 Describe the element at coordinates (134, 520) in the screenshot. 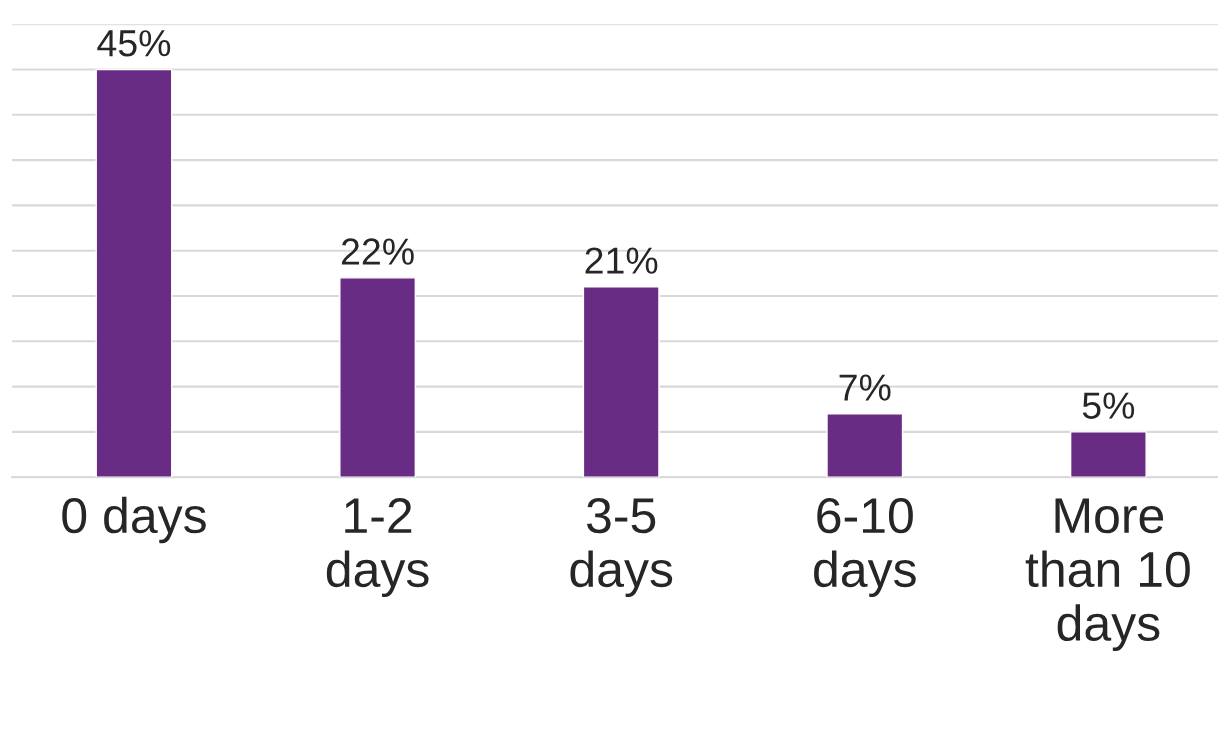

I see `x-tick-label: 0 days` at that location.